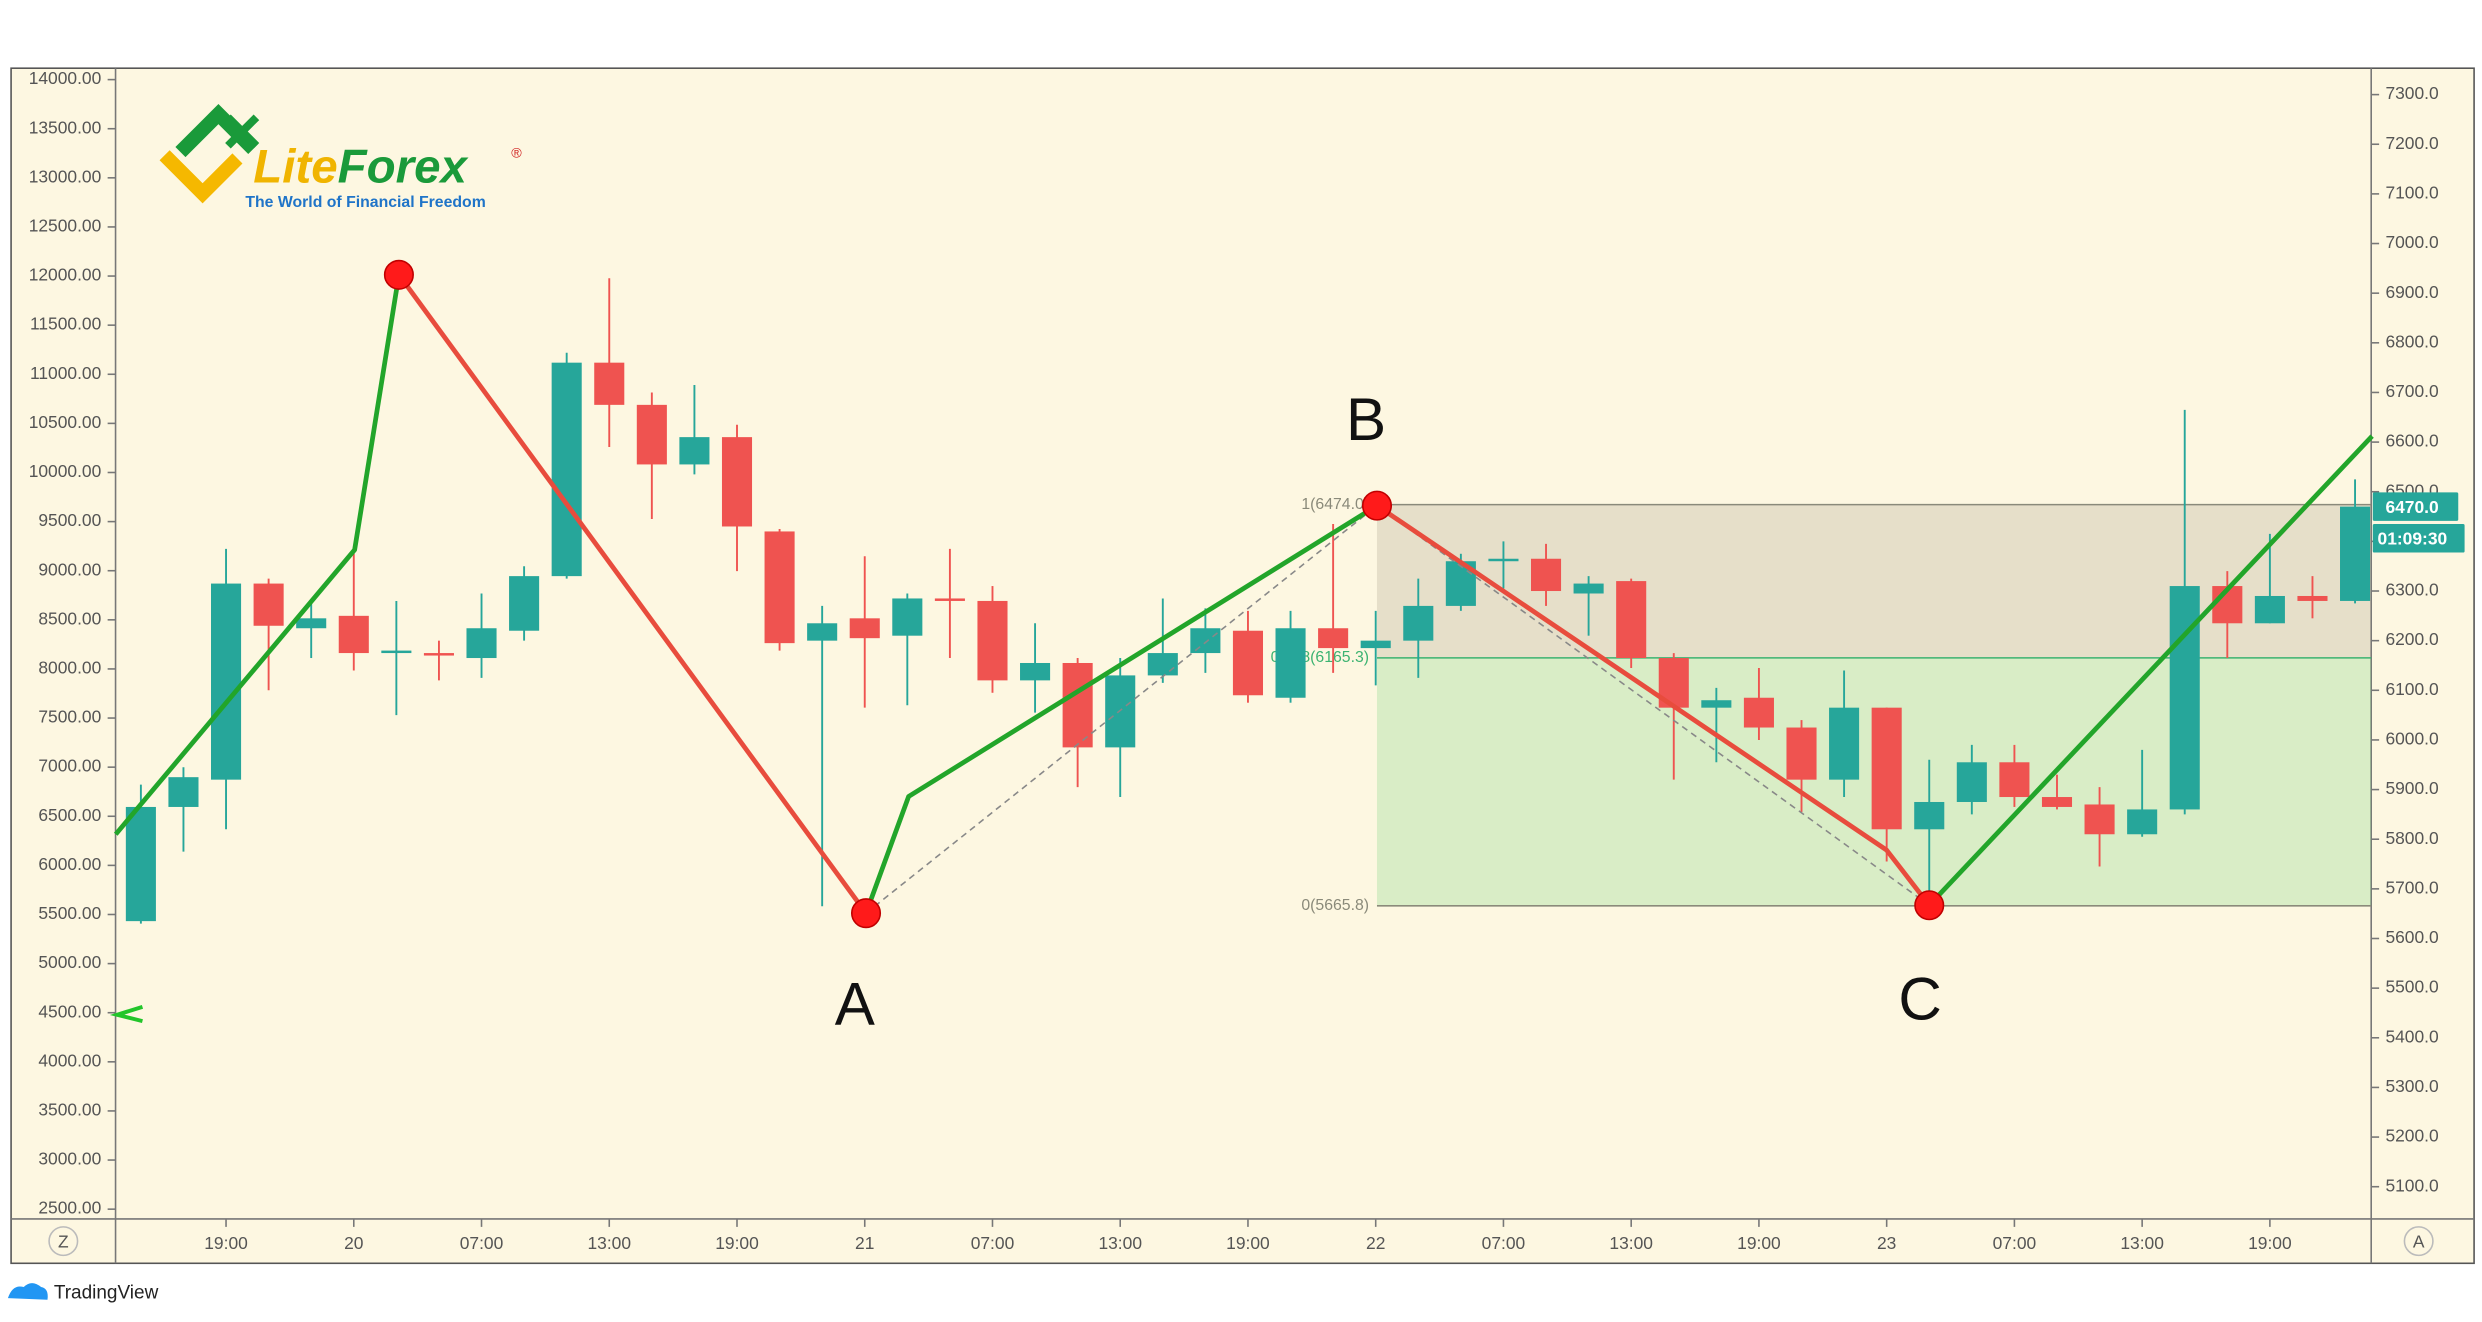 This screenshot has width=2482, height=1322. Describe the element at coordinates (69, 1159) in the screenshot. I see `y-tick-label: 3000.00` at that location.